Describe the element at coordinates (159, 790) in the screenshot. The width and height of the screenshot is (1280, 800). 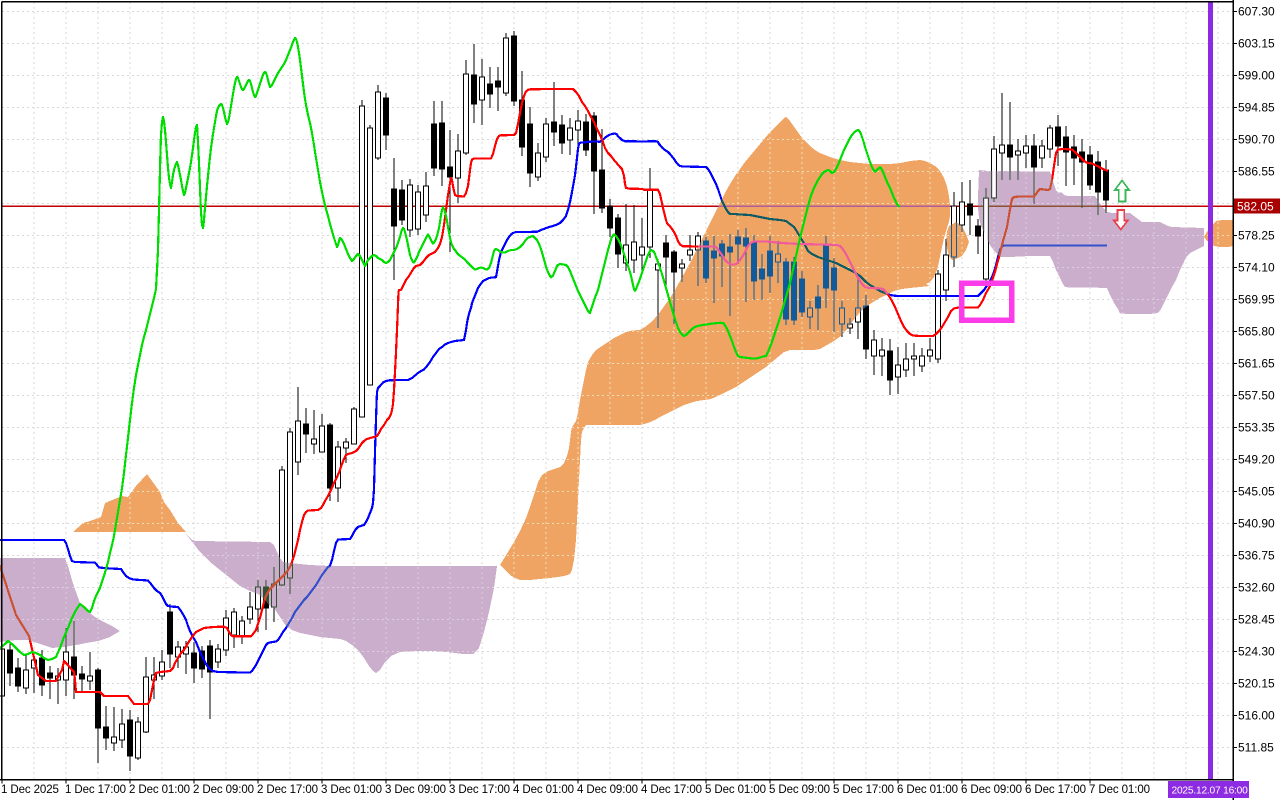
I see `svg-text: 2 Dec 01:00` at that location.